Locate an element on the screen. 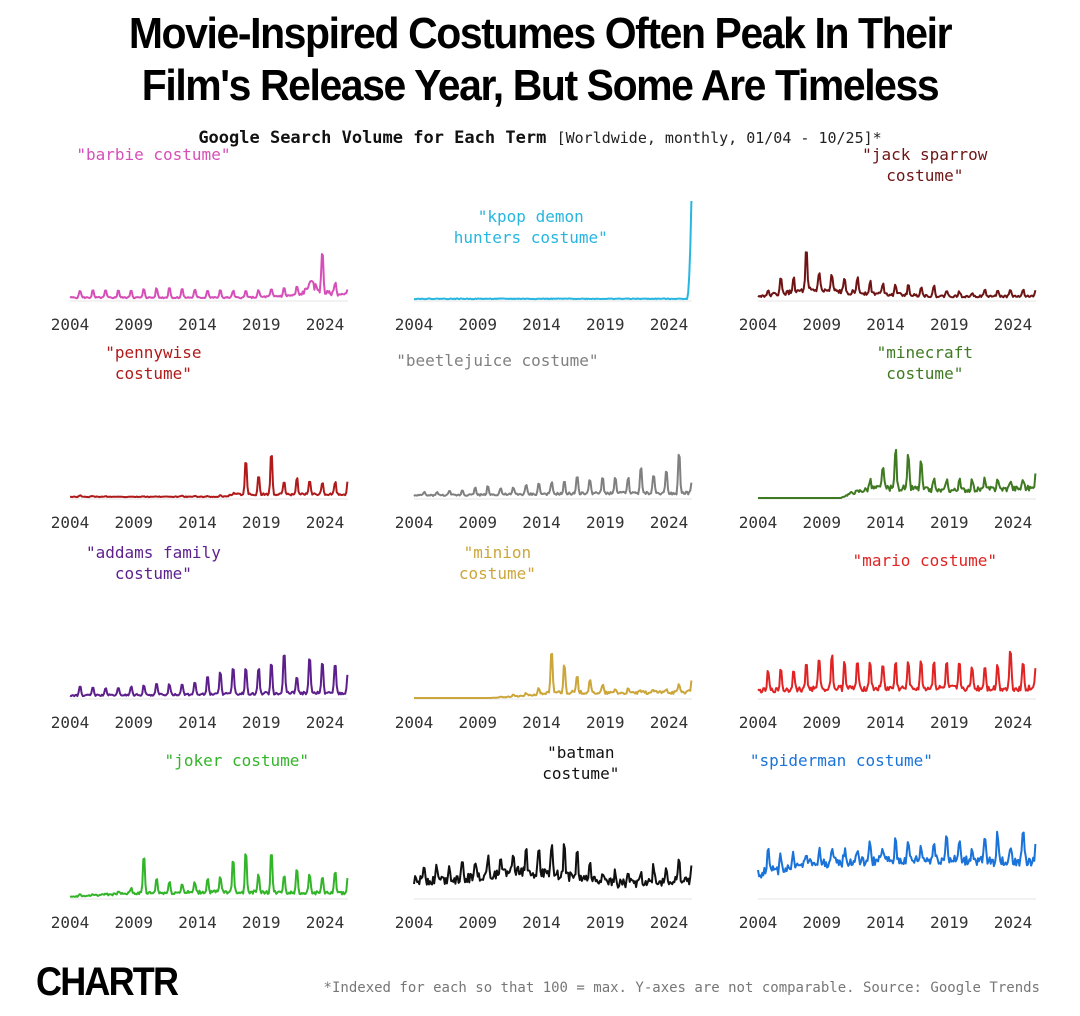  series-label-line: "barbie costume" is located at coordinates (153, 154).